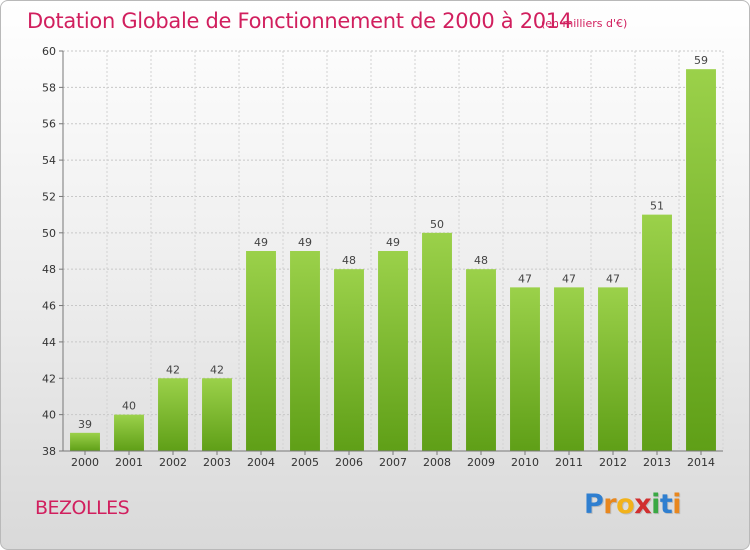 The width and height of the screenshot is (750, 550). Describe the element at coordinates (49, 378) in the screenshot. I see `y-tick-label: 42` at that location.